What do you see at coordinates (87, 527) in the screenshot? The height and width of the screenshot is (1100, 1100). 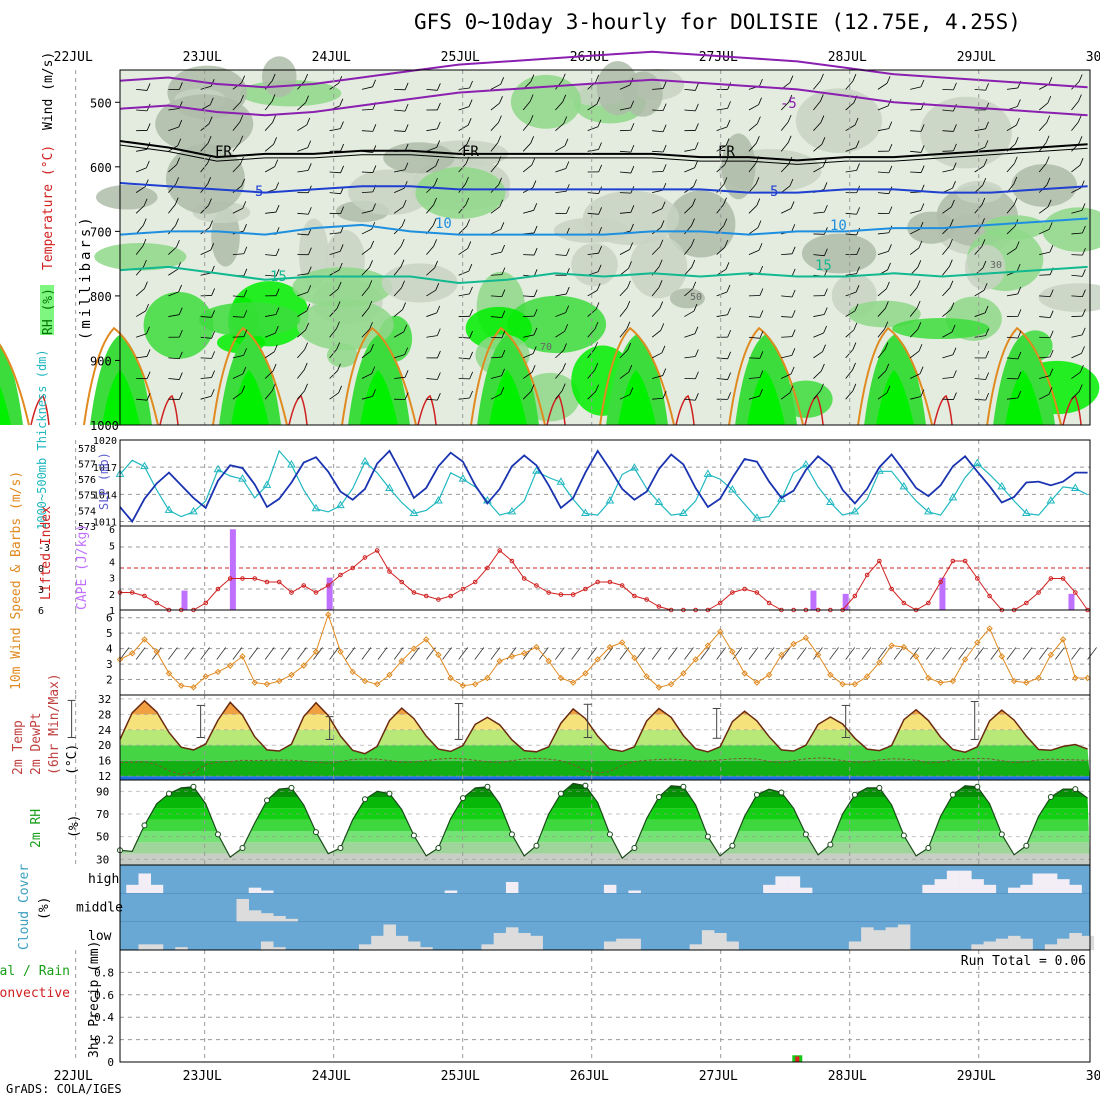 I see `ytick-thickness-573: 573` at bounding box center [87, 527].